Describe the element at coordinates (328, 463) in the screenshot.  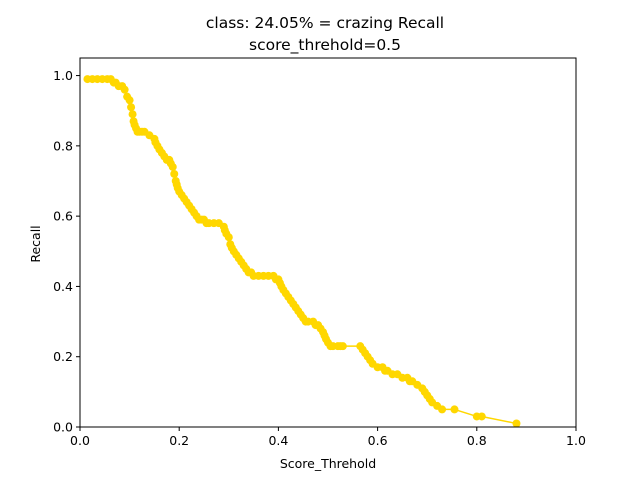
I see `x-axis-label: Score_Threhold` at that location.